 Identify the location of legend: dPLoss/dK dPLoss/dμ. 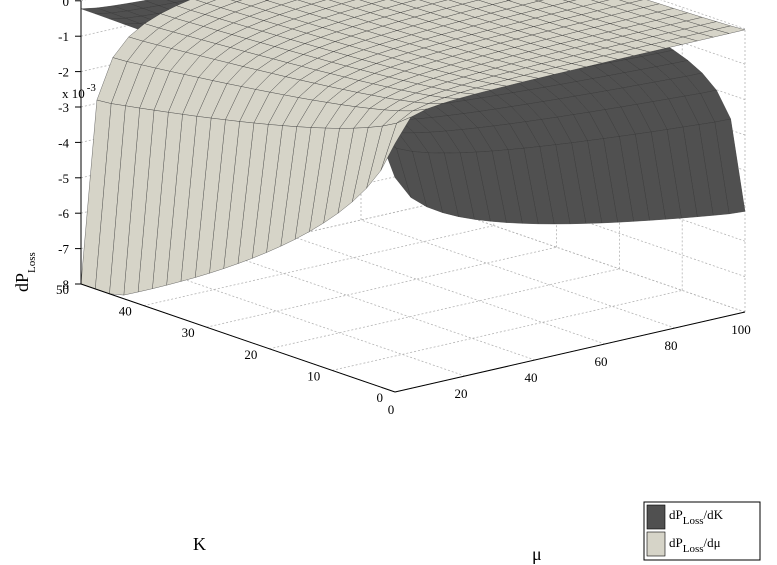
(702, 531).